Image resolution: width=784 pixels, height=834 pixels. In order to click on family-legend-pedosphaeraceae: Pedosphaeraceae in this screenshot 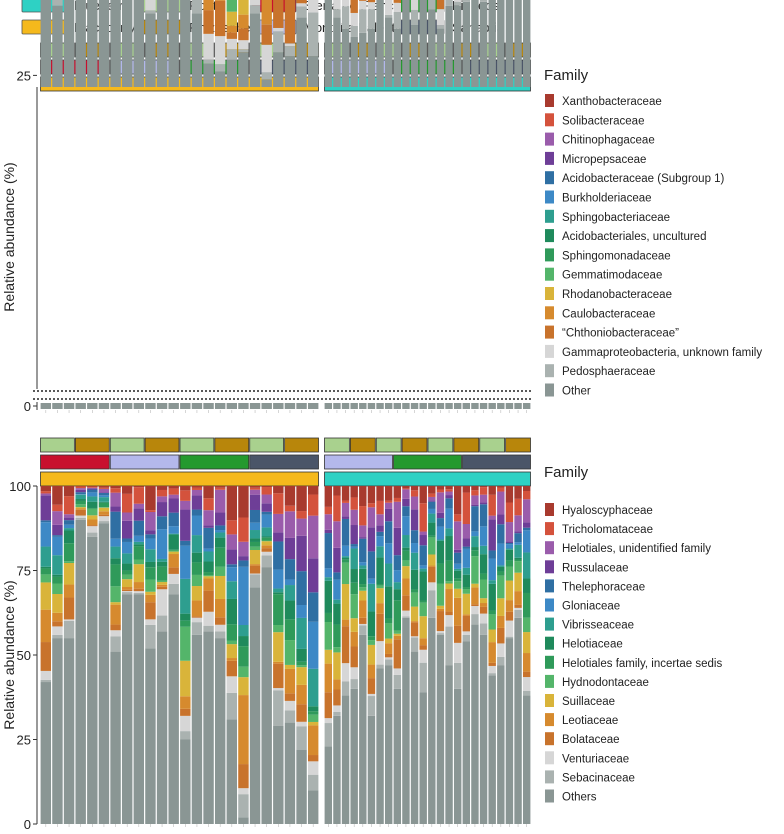, I will do `click(600, 371)`.